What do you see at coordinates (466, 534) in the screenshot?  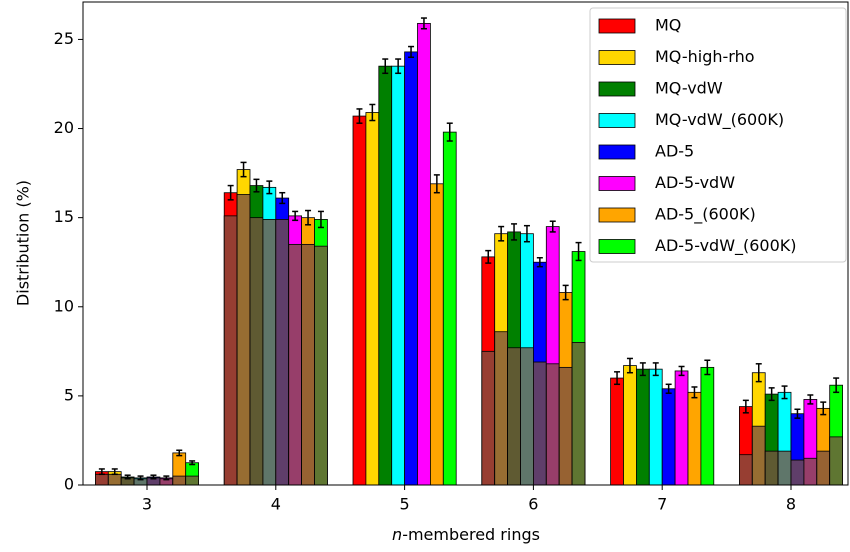 I see `x-axis-label: n-membered rings` at bounding box center [466, 534].